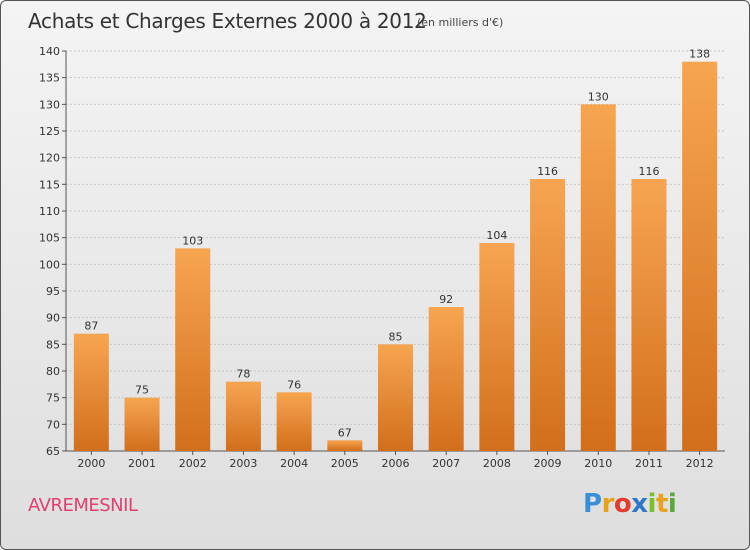 The width and height of the screenshot is (750, 550). I want to click on x-tick-label: 2001, so click(142, 463).